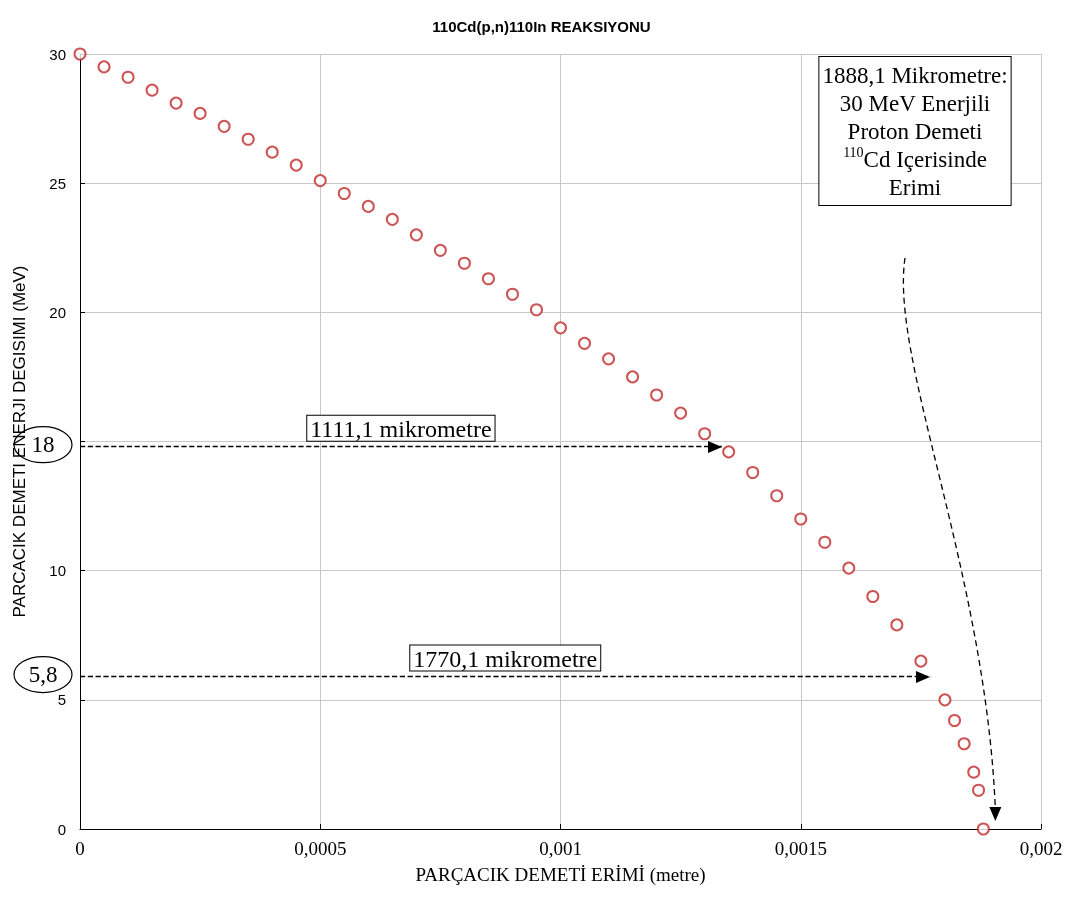  What do you see at coordinates (57, 312) in the screenshot?
I see `y-tick-label: 20` at bounding box center [57, 312].